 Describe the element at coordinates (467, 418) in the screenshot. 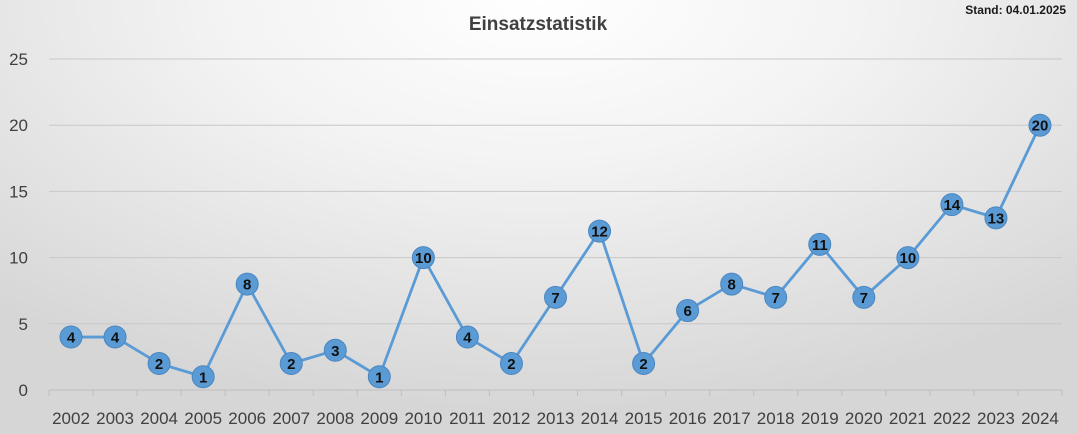

I see `x-tick-label: 2011` at that location.